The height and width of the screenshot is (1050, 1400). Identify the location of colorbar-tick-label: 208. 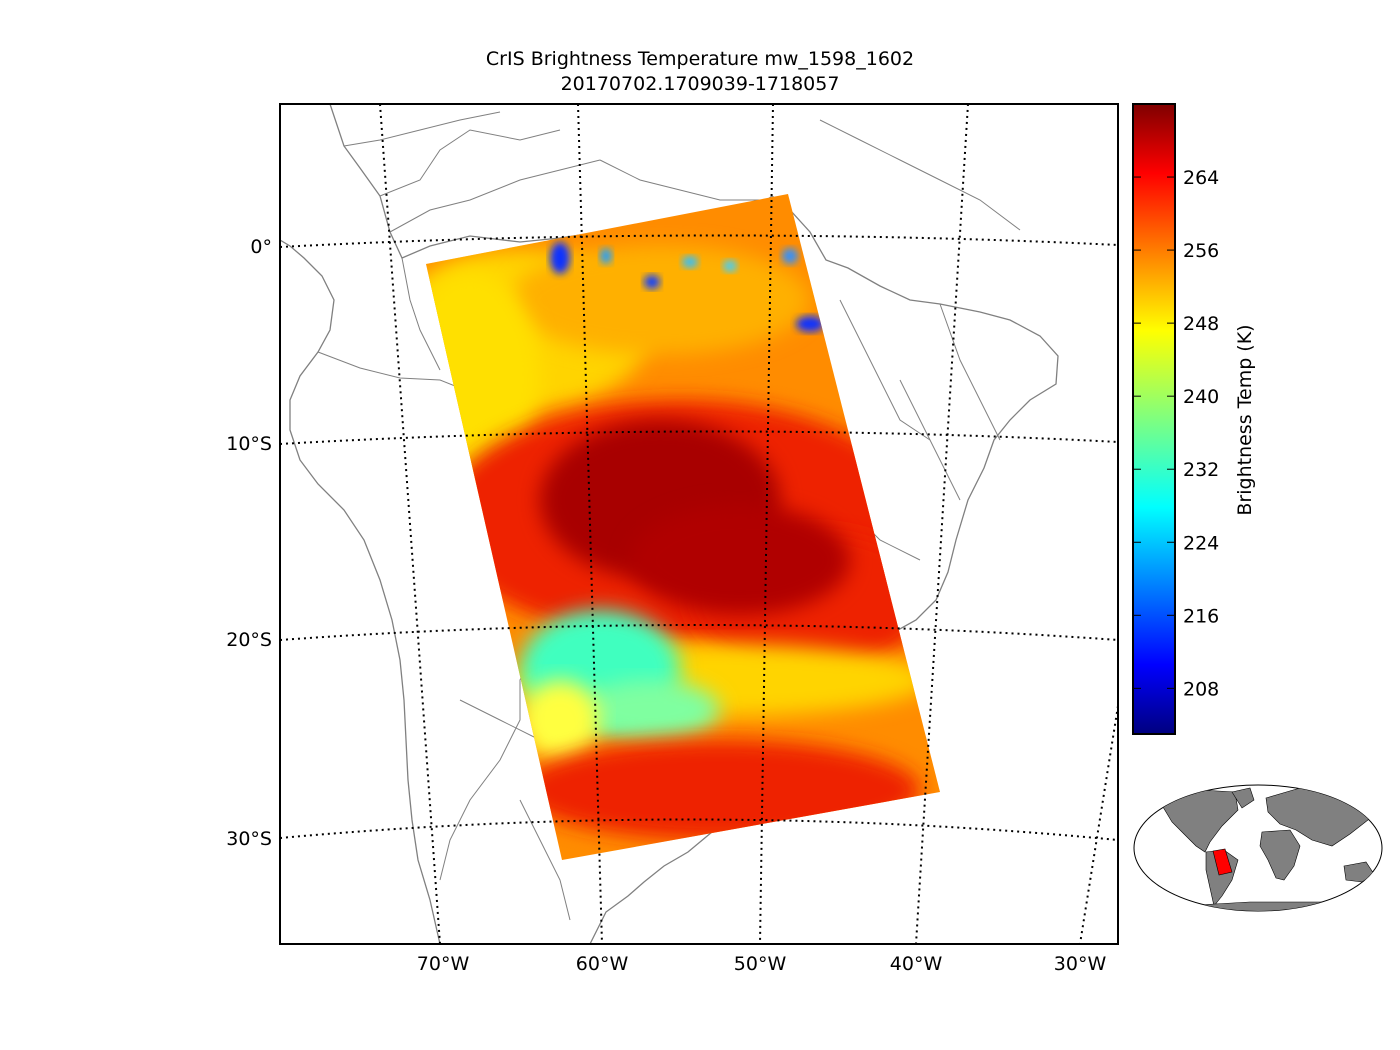
(1201, 689).